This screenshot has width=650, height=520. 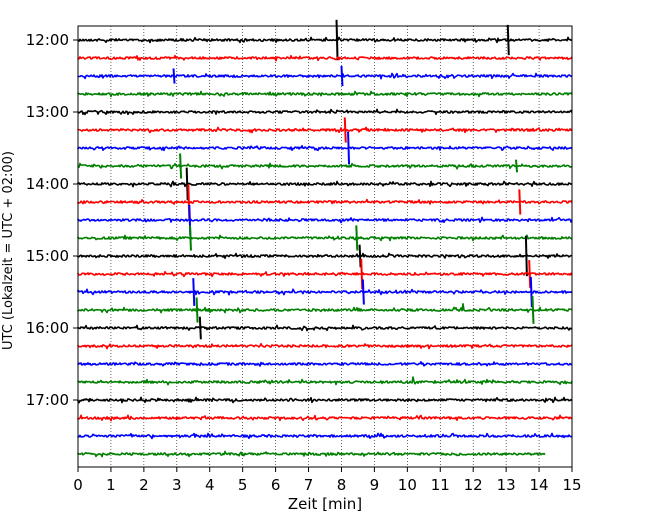 I want to click on y-tick-label: 15:00, so click(x=47, y=256).